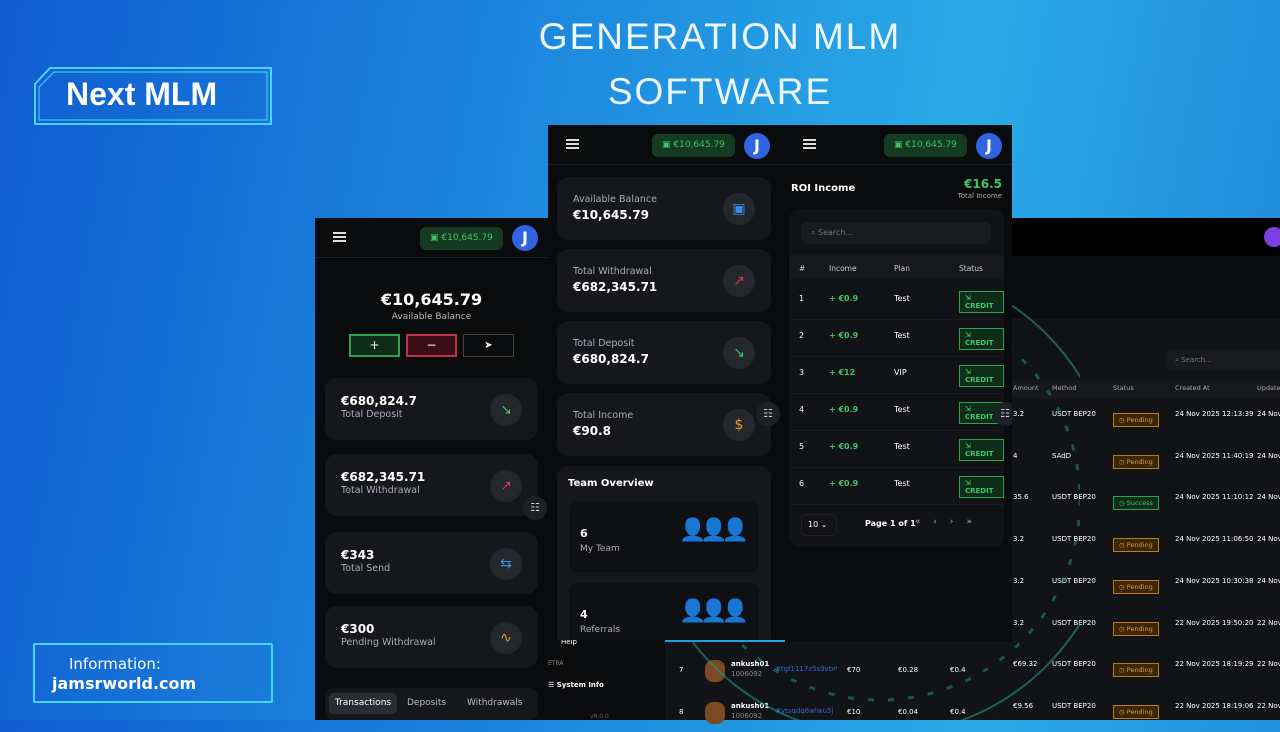 This screenshot has width=1280, height=732. Describe the element at coordinates (506, 486) in the screenshot. I see `arrow-up-right-icon: ↗` at that location.